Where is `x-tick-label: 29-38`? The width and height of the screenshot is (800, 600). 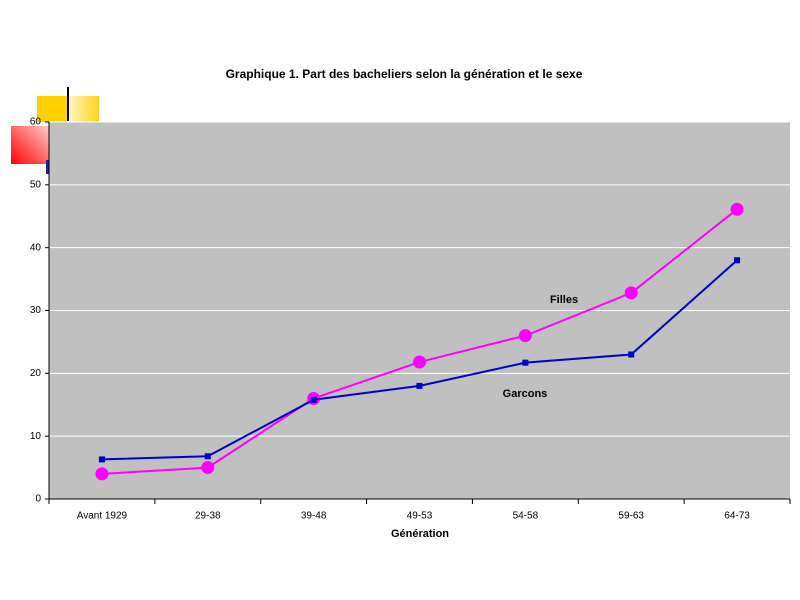
x-tick-label: 29-38 is located at coordinates (208, 516).